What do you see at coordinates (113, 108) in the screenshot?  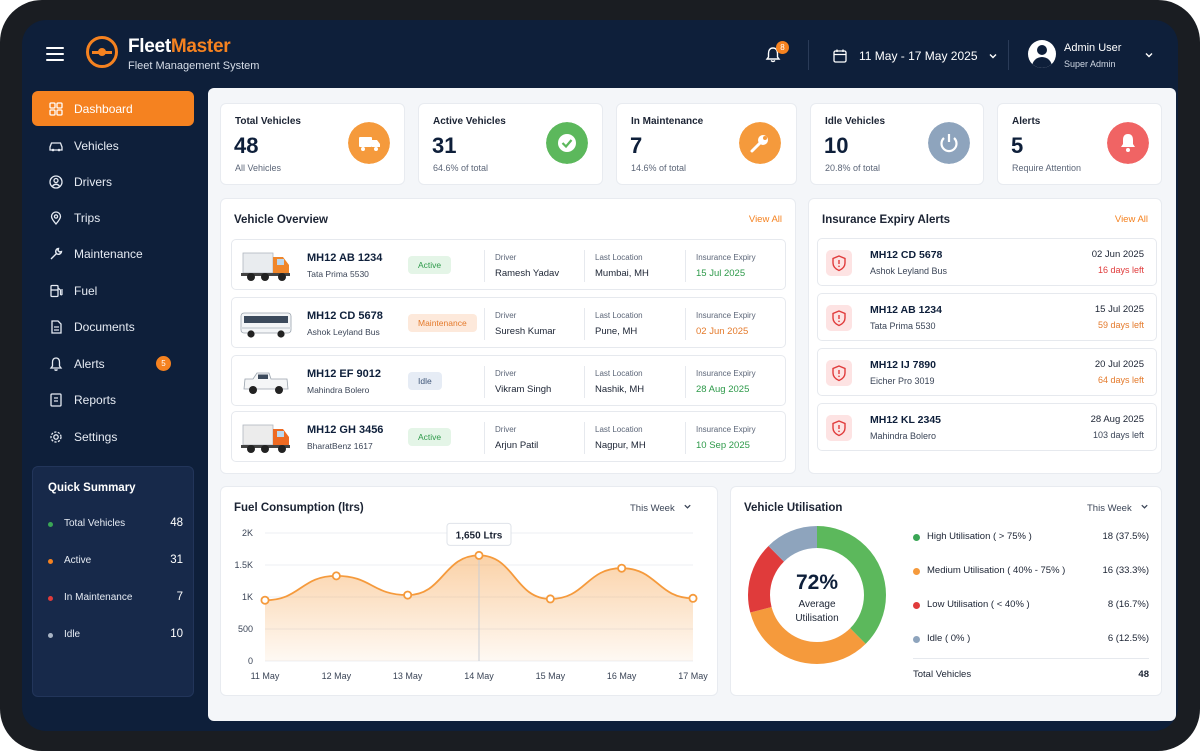 I see `sidebar-item-dashboard: Dashboard` at bounding box center [113, 108].